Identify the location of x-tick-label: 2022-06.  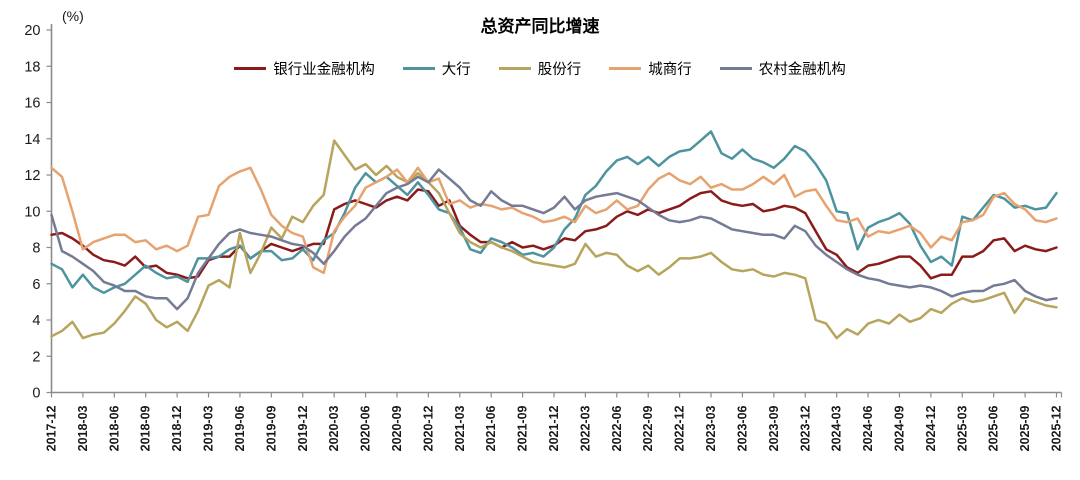
(617, 428).